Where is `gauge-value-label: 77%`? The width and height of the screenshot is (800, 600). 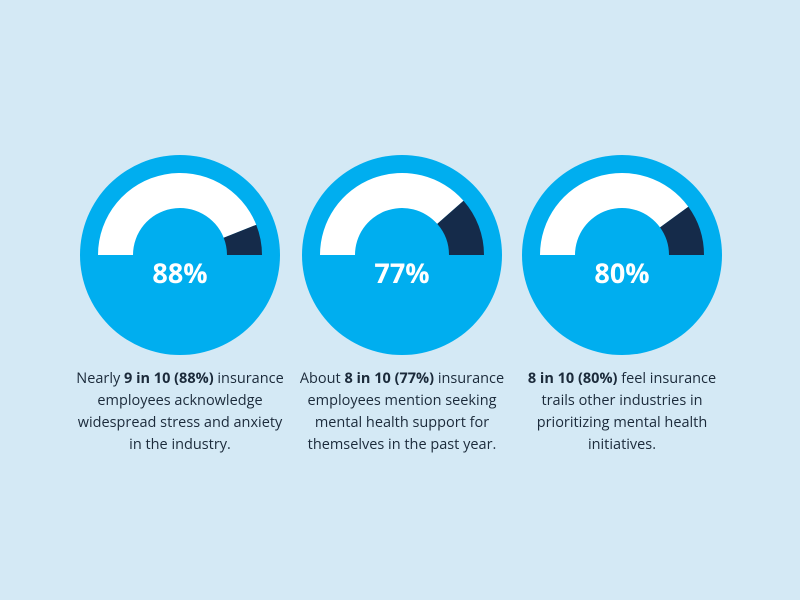
gauge-value-label: 77% is located at coordinates (401, 272).